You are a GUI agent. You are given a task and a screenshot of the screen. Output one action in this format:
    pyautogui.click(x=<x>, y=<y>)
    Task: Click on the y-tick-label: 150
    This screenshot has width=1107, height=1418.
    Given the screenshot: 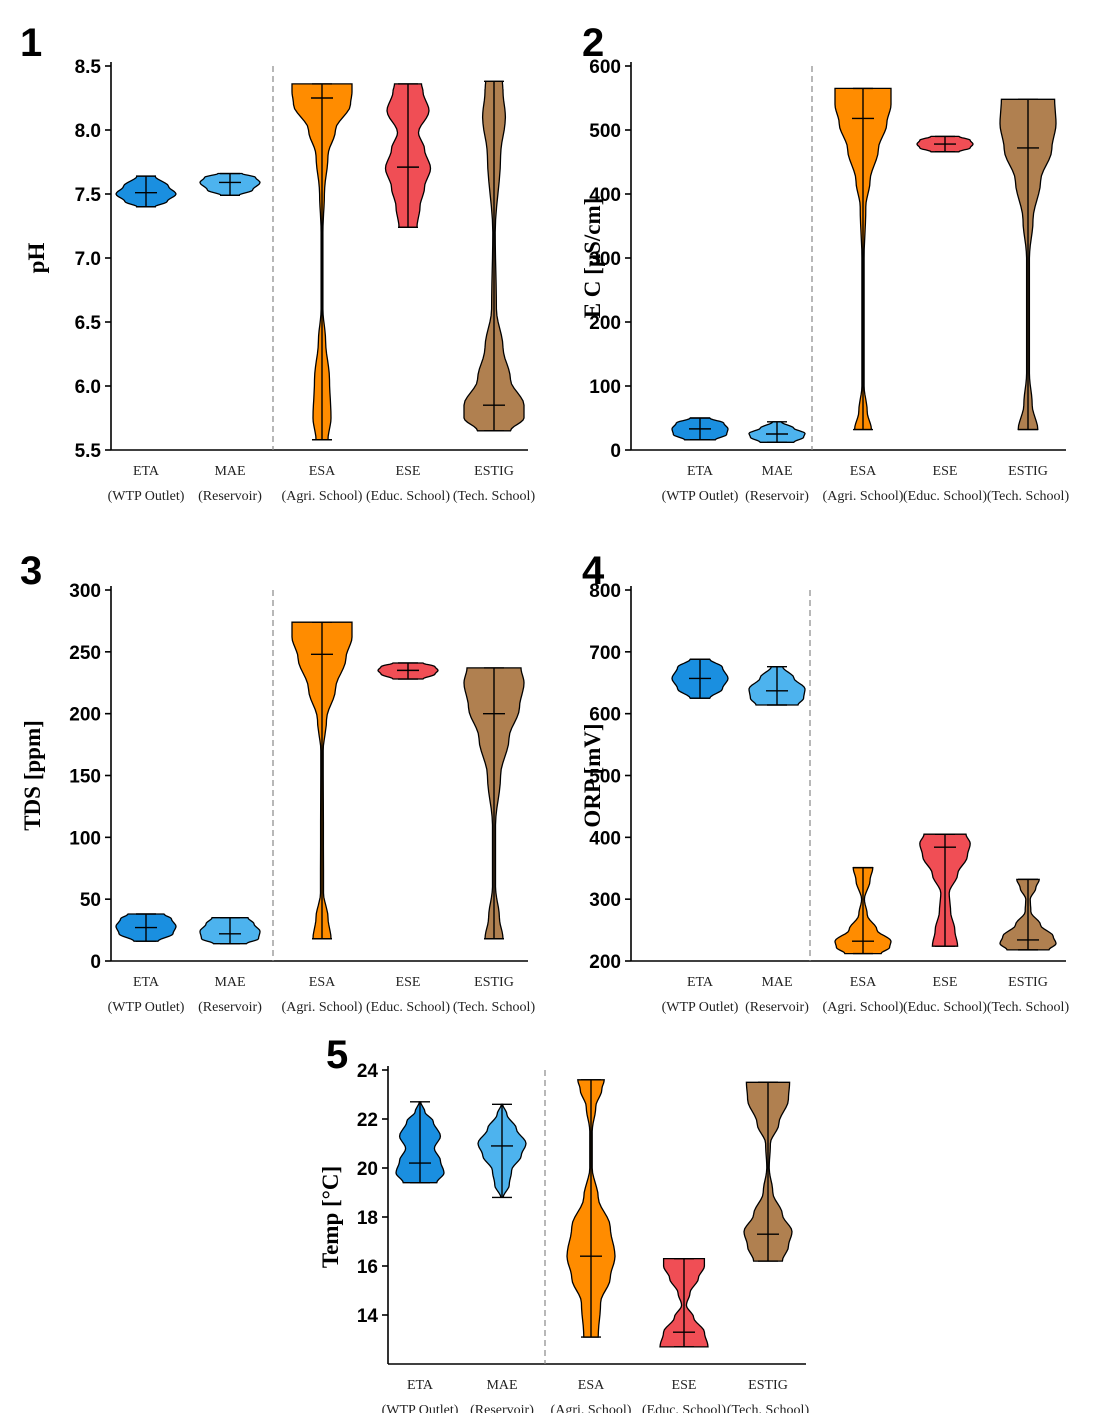 What is the action you would take?
    pyautogui.click(x=85, y=777)
    